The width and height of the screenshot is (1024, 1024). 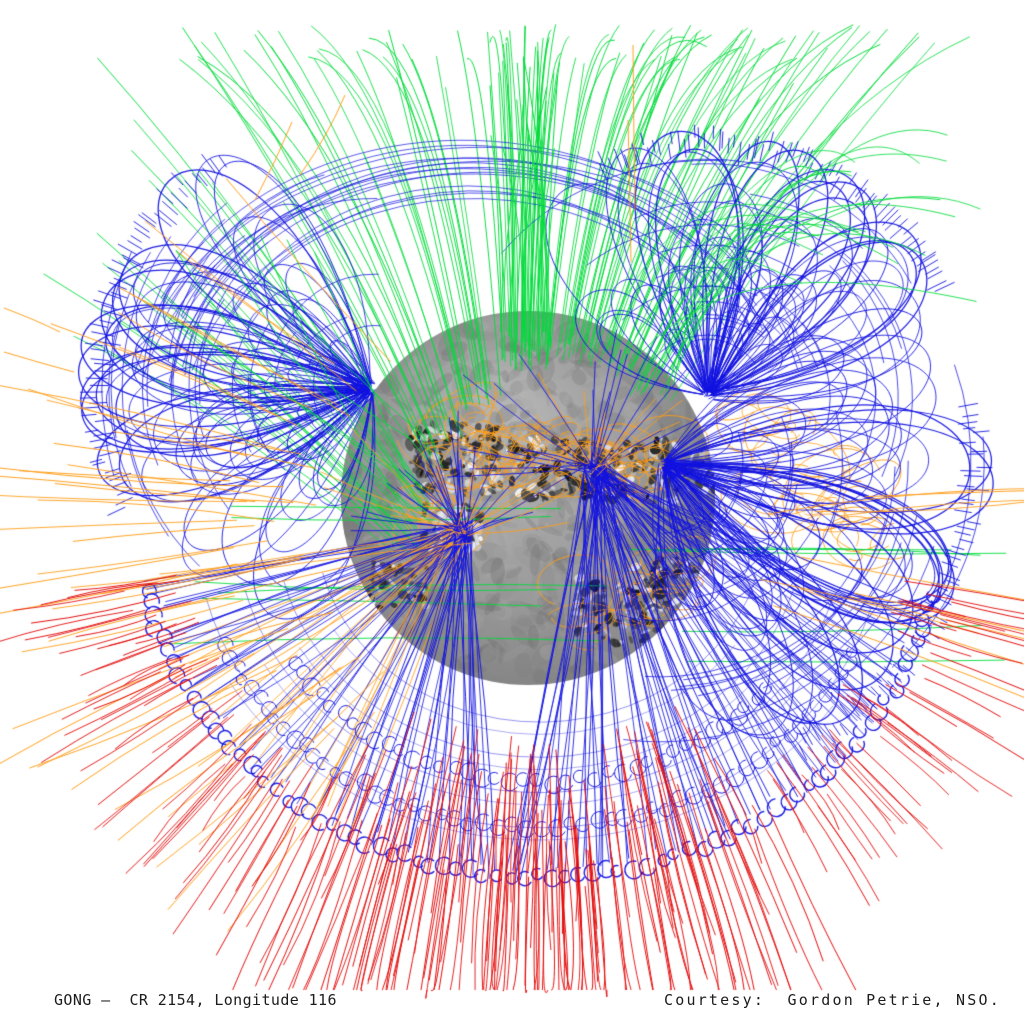 What do you see at coordinates (195, 1000) in the screenshot?
I see `model-caption: GONG — CR 2154, Longitude 116` at bounding box center [195, 1000].